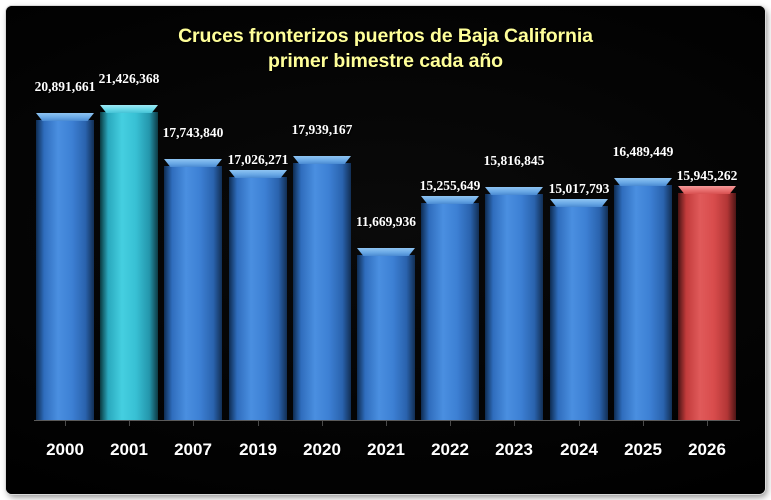 The height and width of the screenshot is (500, 771). What do you see at coordinates (322, 423) in the screenshot?
I see `x-axis-tick-2020` at bounding box center [322, 423].